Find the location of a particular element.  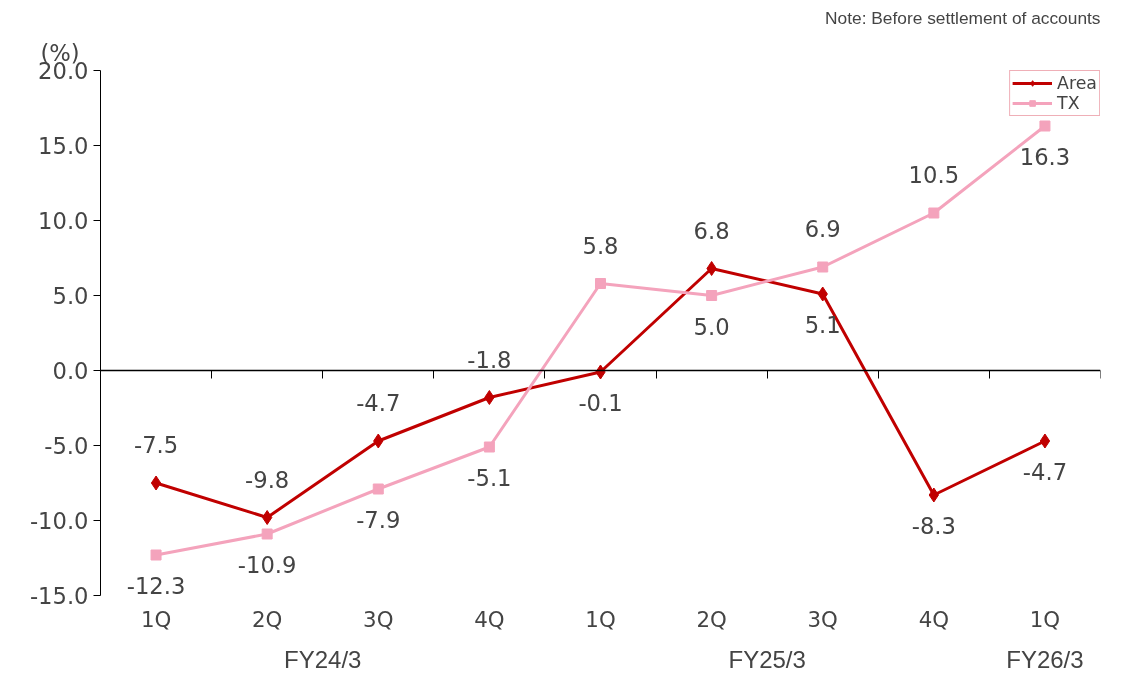

data-label: 6.8 is located at coordinates (711, 230).